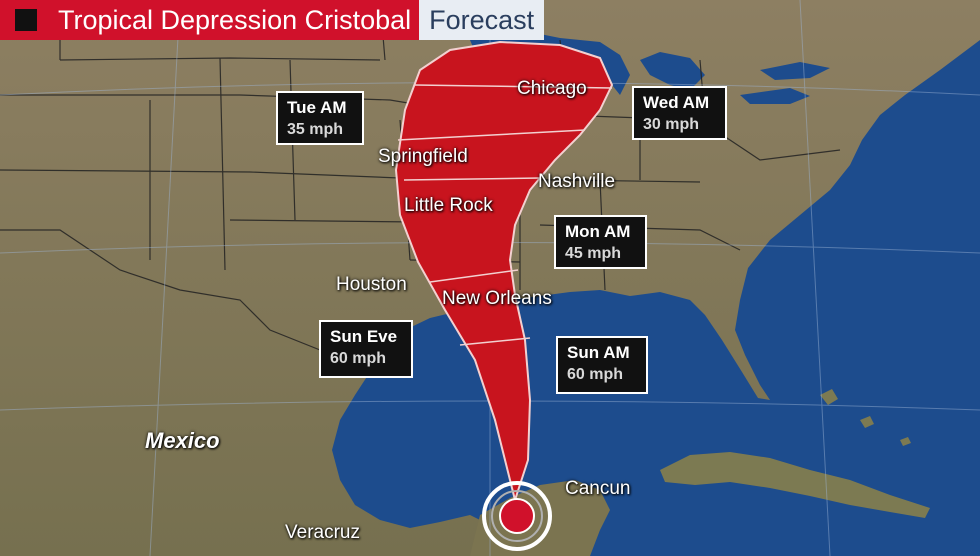  I want to click on forecast-wind: 45 mph, so click(593, 253).